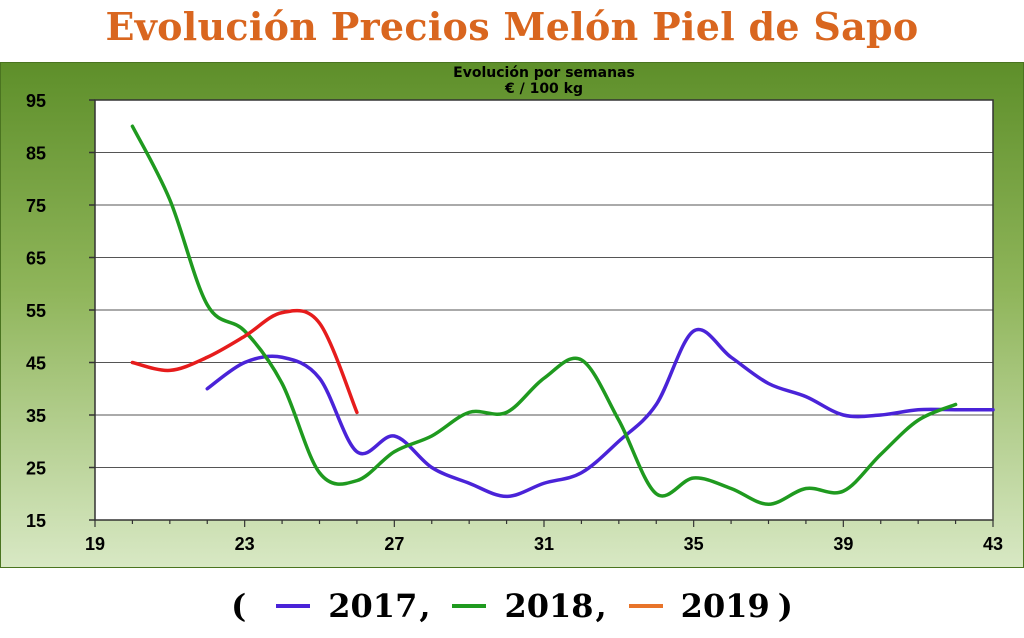  I want to click on x-tick-label: 31, so click(544, 544).